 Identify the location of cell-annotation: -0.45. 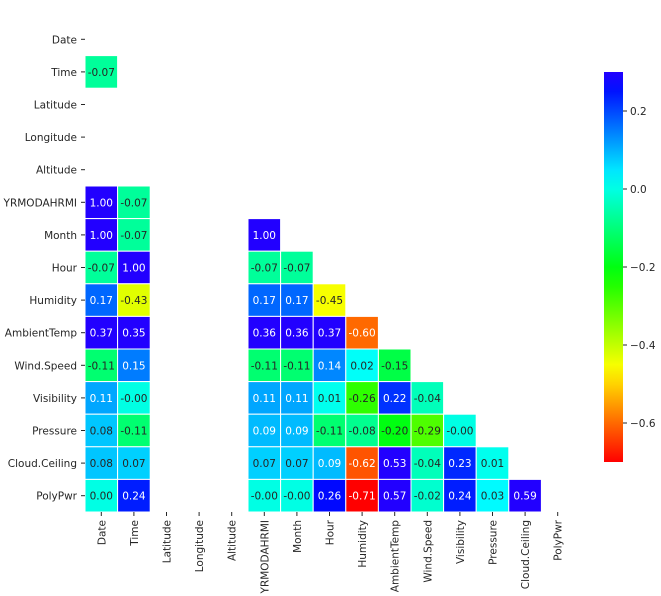
(329, 301).